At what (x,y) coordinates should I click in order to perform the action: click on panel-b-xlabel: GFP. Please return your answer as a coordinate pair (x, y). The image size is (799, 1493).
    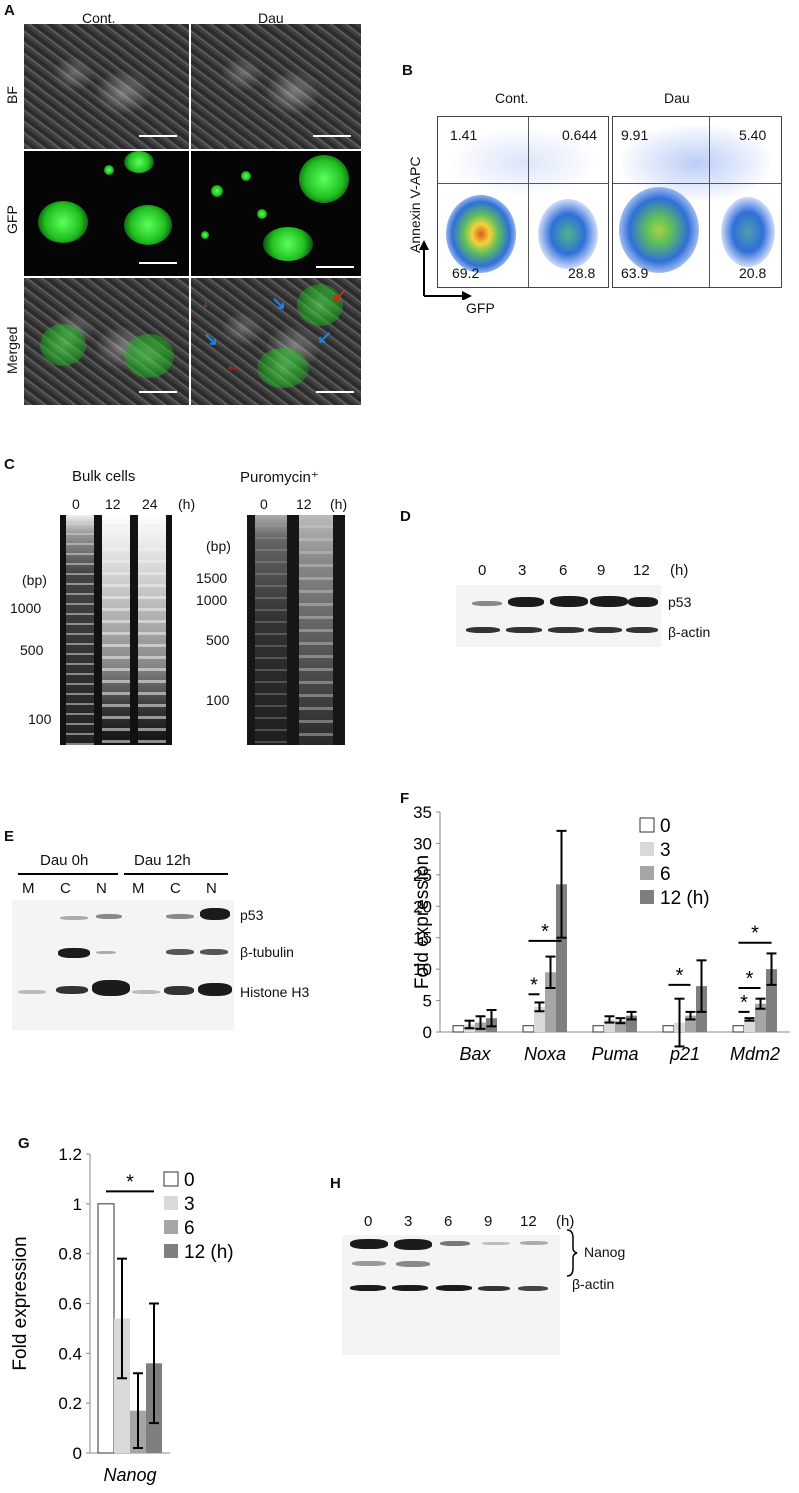
    Looking at the image, I should click on (480, 308).